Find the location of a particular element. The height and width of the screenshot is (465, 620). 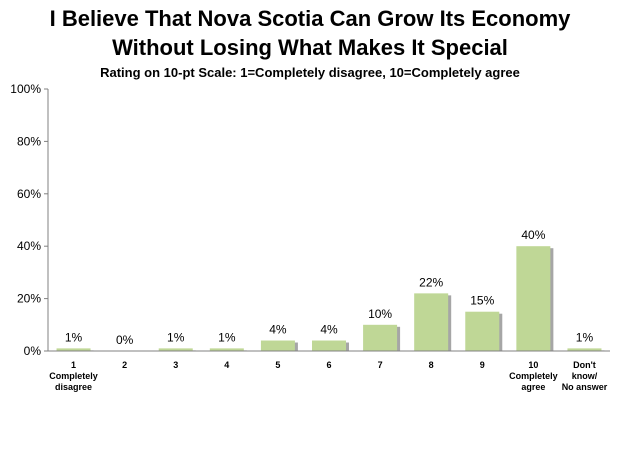

x-tick-label: 2 is located at coordinates (124, 365).